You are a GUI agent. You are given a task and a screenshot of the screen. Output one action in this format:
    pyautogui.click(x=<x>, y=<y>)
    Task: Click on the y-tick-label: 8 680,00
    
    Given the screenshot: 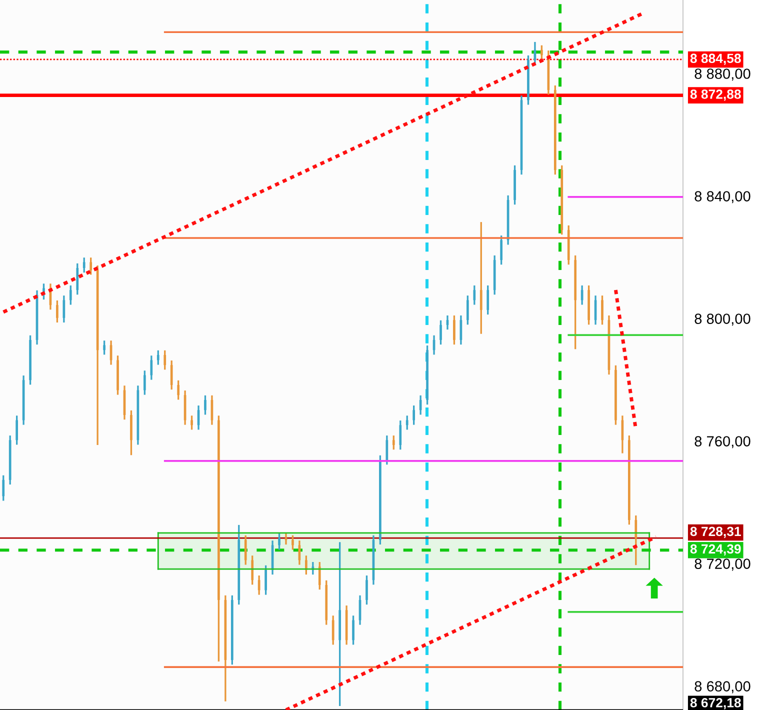 What is the action you would take?
    pyautogui.click(x=722, y=687)
    